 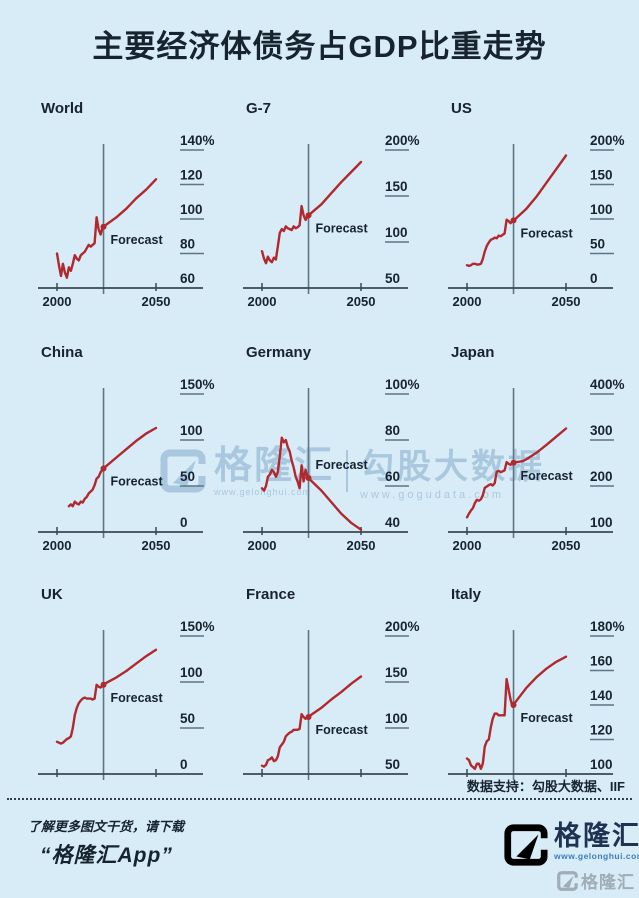 I want to click on chart-title: US, so click(x=461, y=108).